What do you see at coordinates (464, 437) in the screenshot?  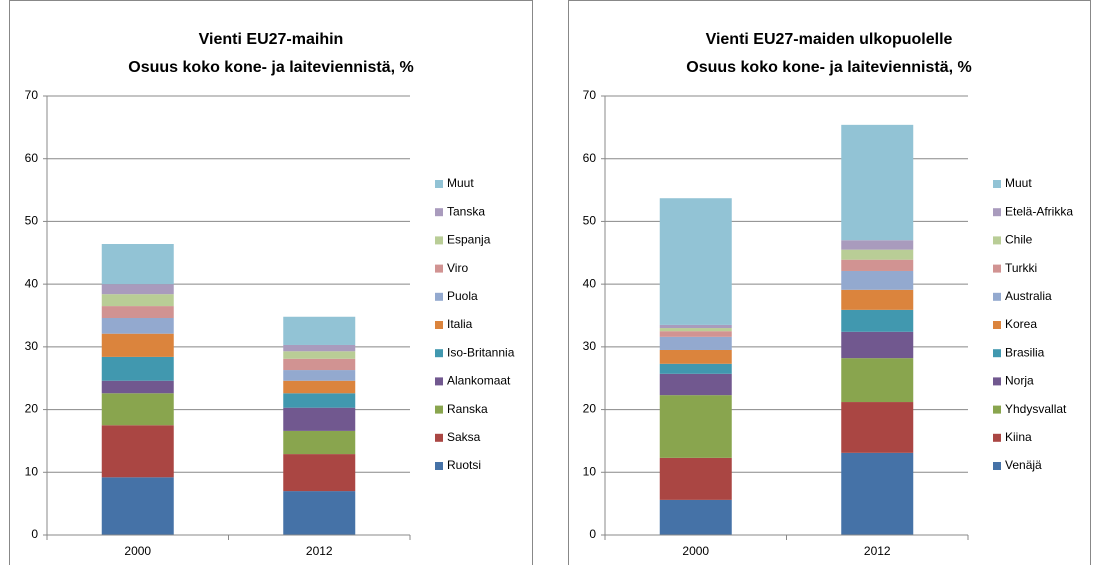 I see `legend-label: Saksa` at bounding box center [464, 437].